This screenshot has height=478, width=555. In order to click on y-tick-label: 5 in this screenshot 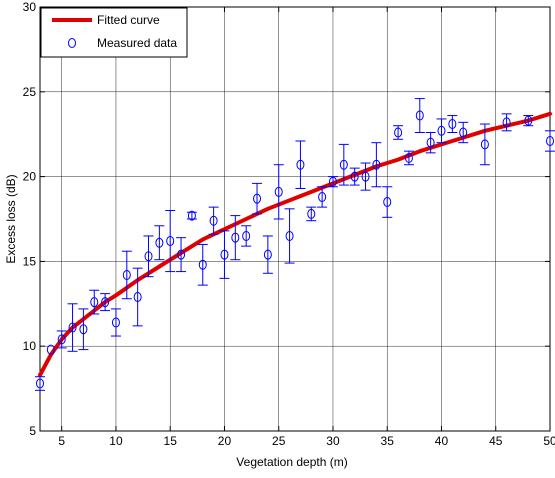, I will do `click(32, 431)`.